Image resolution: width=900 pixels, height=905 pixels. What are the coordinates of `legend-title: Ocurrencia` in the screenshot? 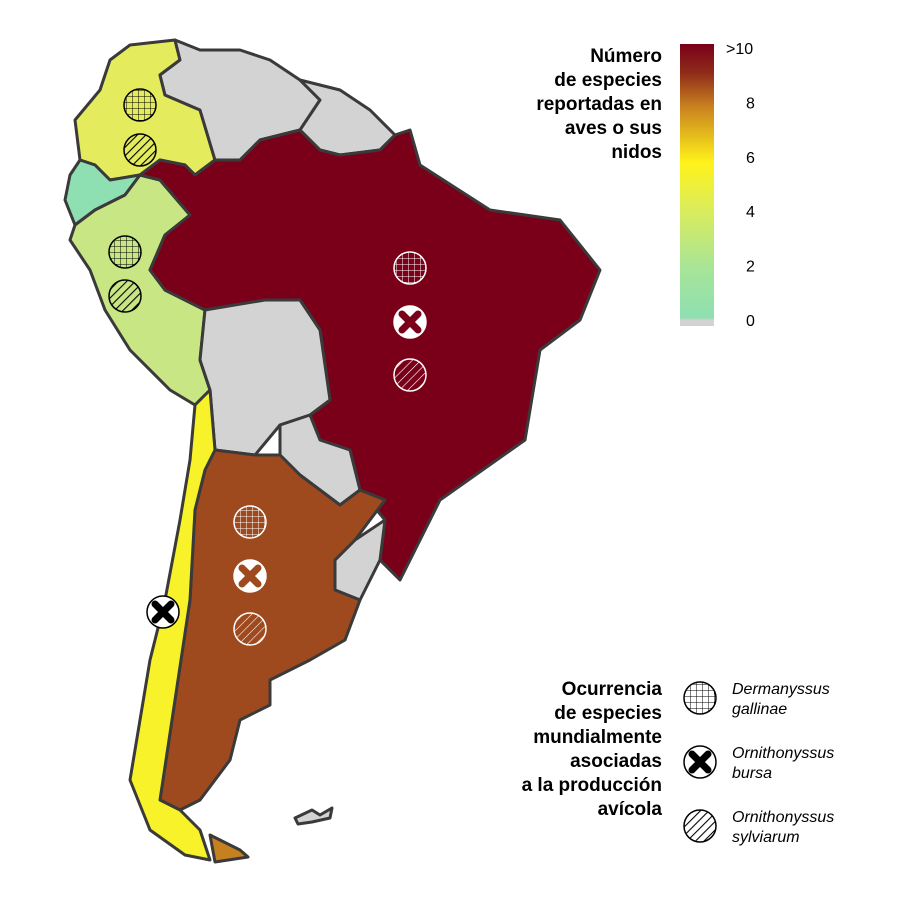 It's located at (612, 689).